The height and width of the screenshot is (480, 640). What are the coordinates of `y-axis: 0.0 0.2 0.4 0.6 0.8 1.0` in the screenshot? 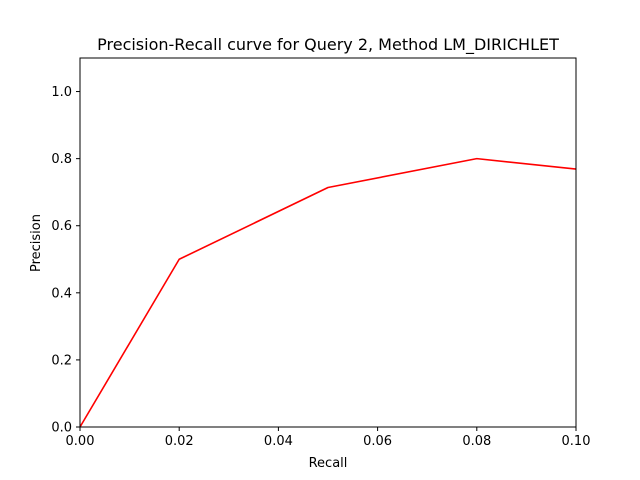 It's located at (65, 260).